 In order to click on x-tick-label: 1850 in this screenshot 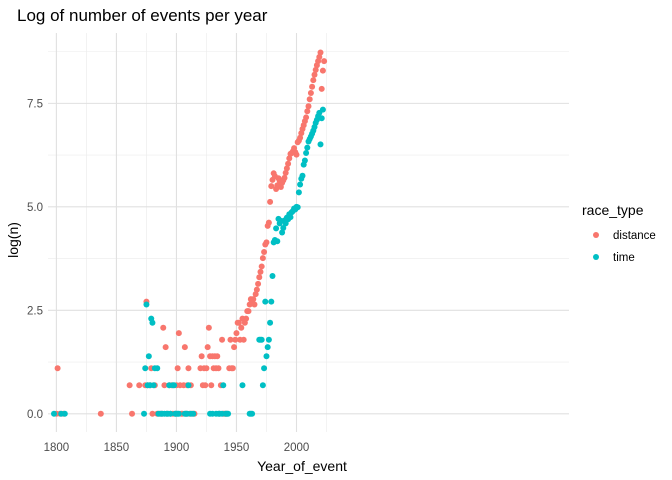, I will do `click(117, 448)`.